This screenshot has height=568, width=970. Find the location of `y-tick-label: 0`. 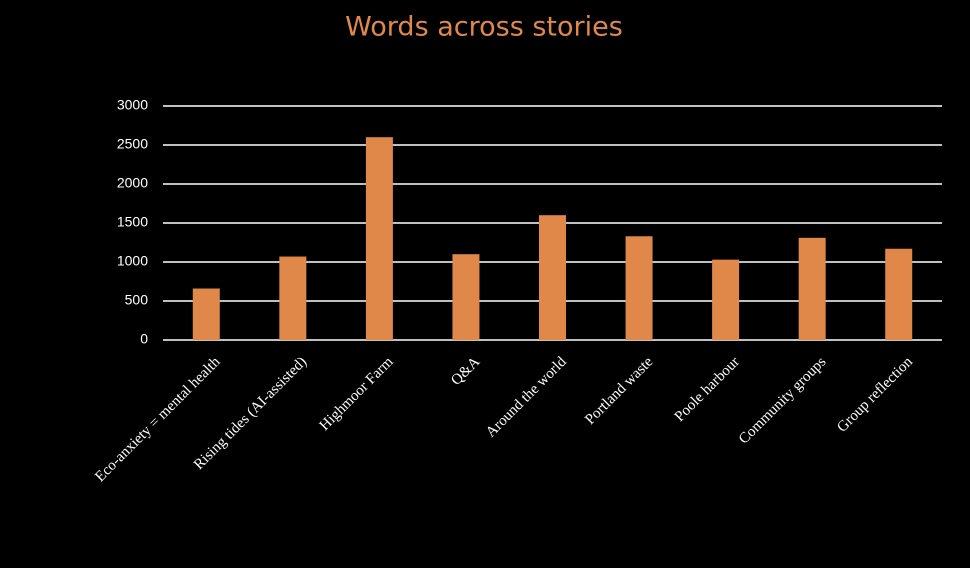

y-tick-label: 0 is located at coordinates (144, 339).